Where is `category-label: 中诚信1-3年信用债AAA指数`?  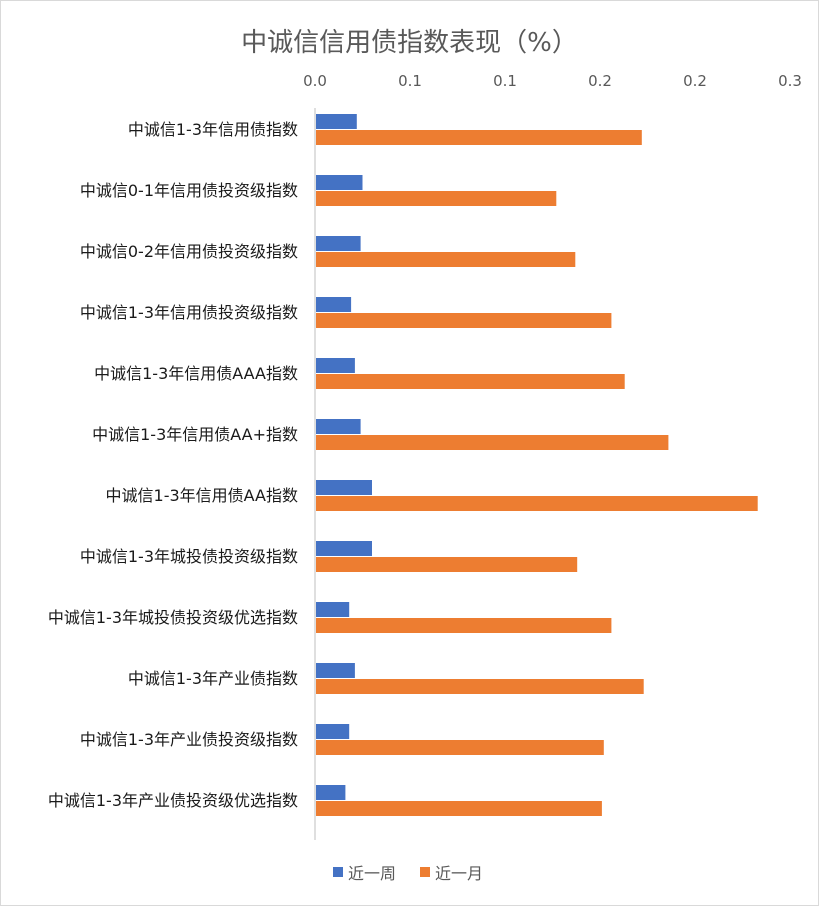 category-label: 中诚信1-3年信用债AAA指数 is located at coordinates (196, 373).